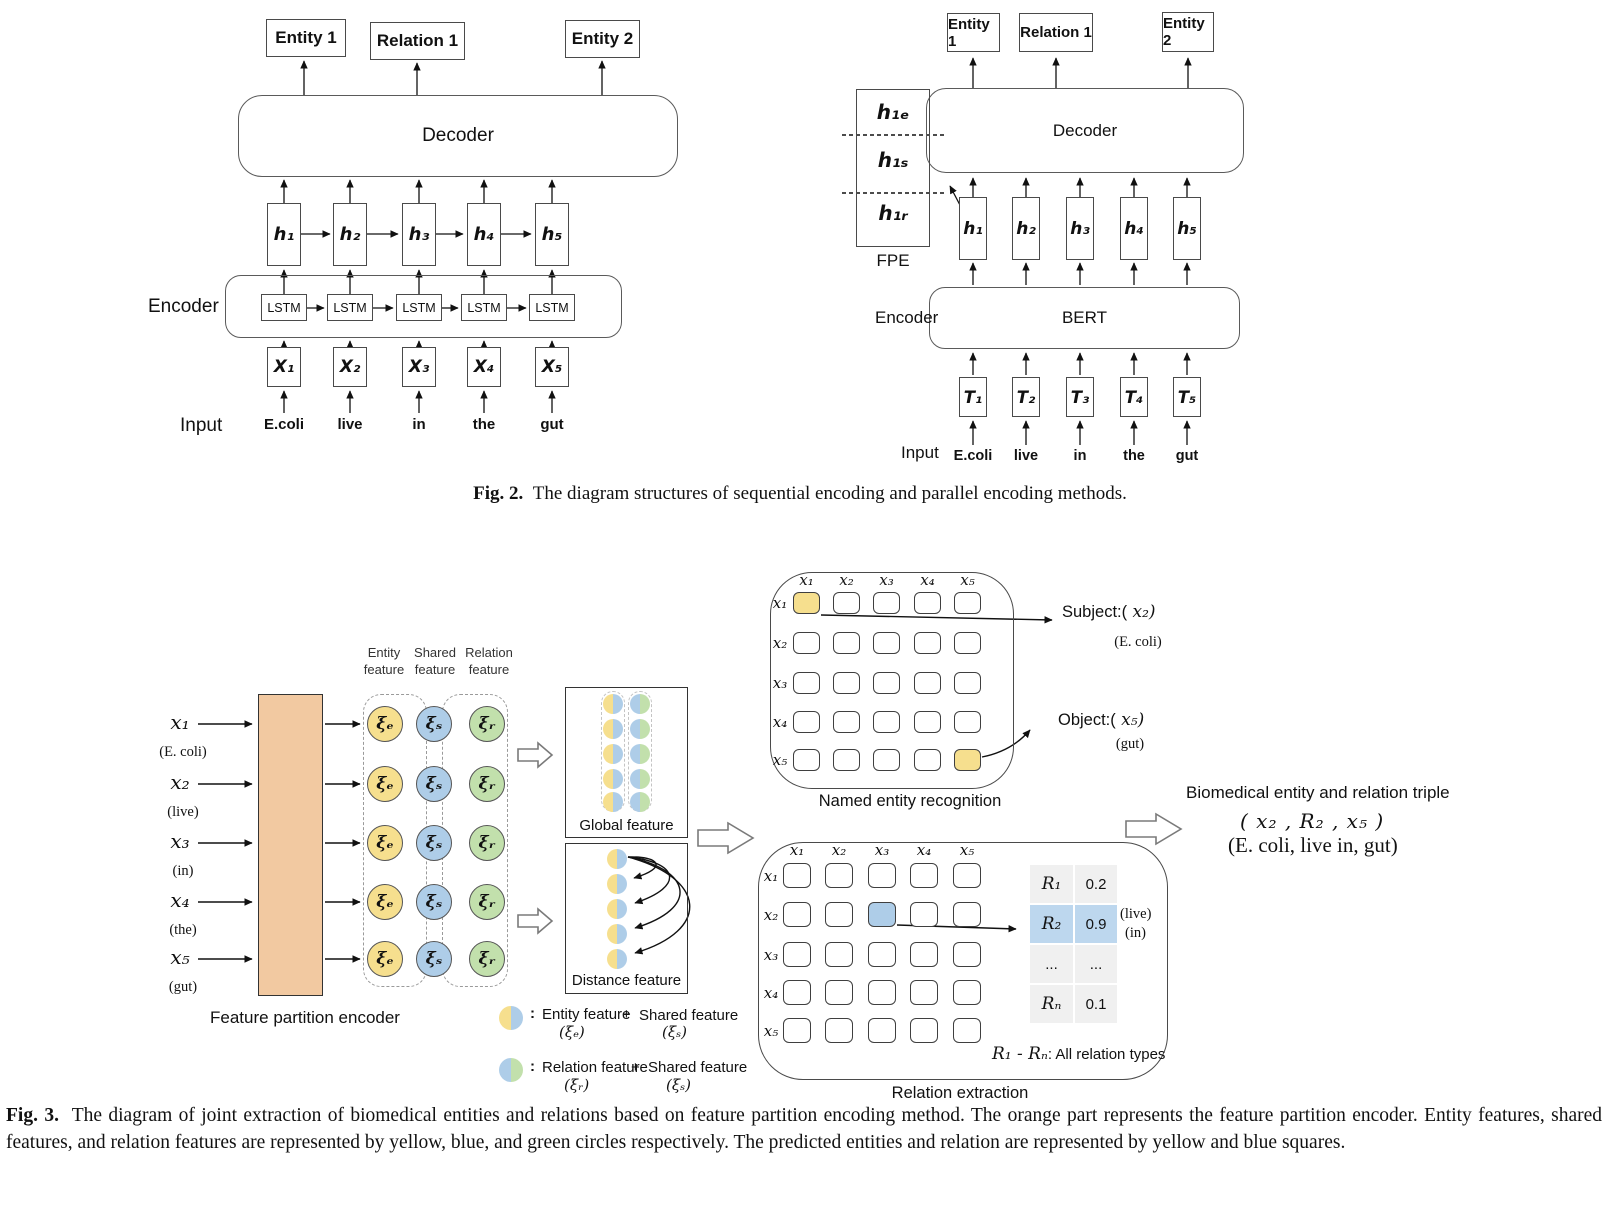  Describe the element at coordinates (1026, 397) in the screenshot. I see `t-input-box: T₂` at that location.